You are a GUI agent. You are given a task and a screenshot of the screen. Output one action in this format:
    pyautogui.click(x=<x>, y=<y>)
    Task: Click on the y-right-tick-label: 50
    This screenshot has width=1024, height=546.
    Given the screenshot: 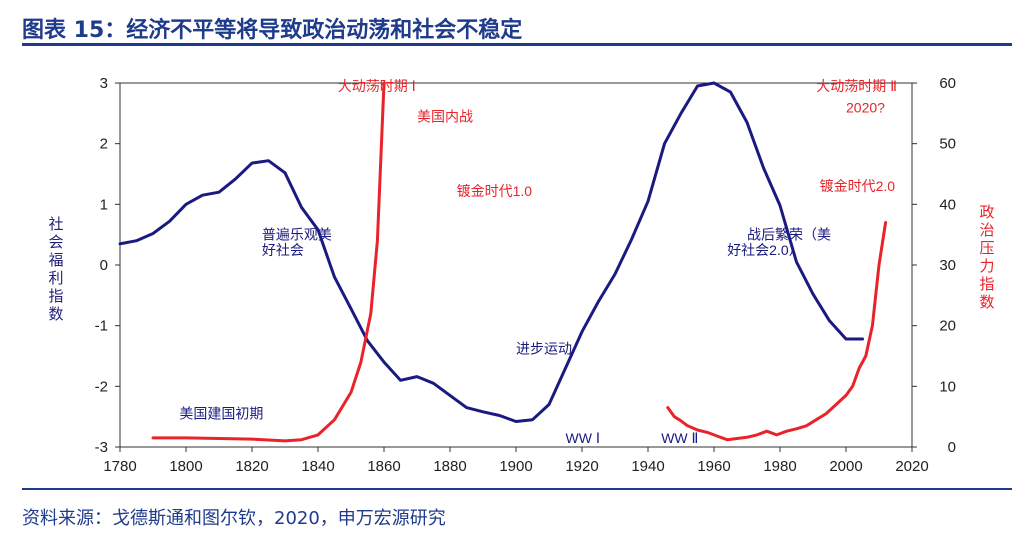 What is the action you would take?
    pyautogui.click(x=947, y=144)
    